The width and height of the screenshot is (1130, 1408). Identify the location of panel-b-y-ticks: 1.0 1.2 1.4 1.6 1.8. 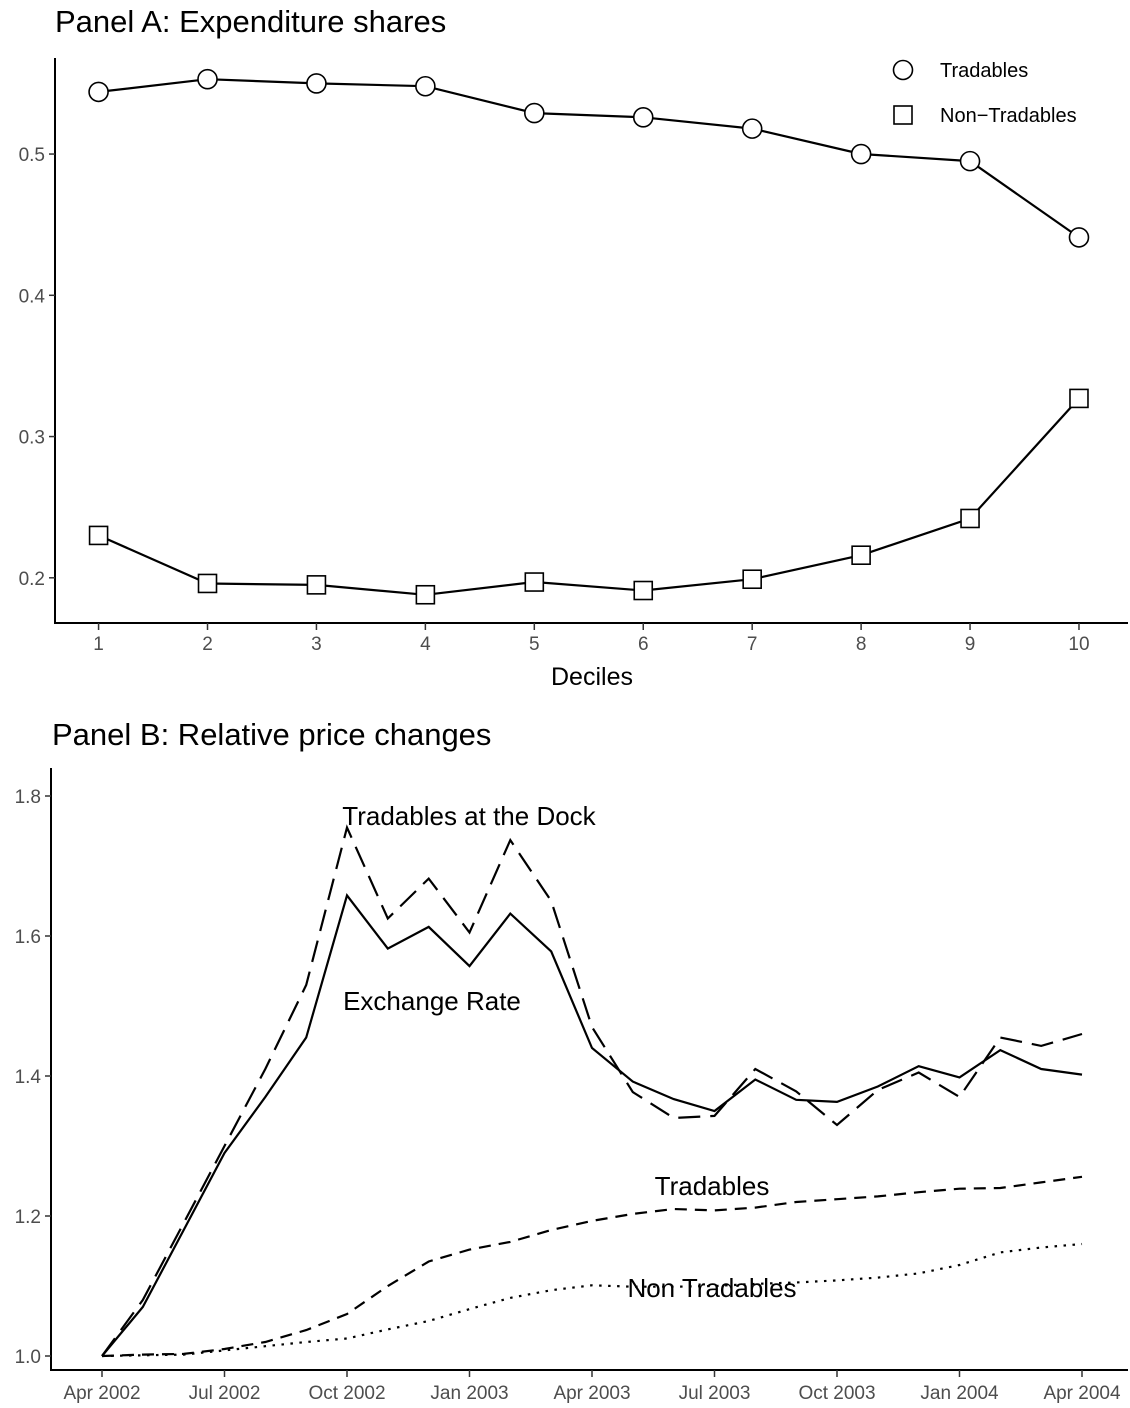
(33, 1077).